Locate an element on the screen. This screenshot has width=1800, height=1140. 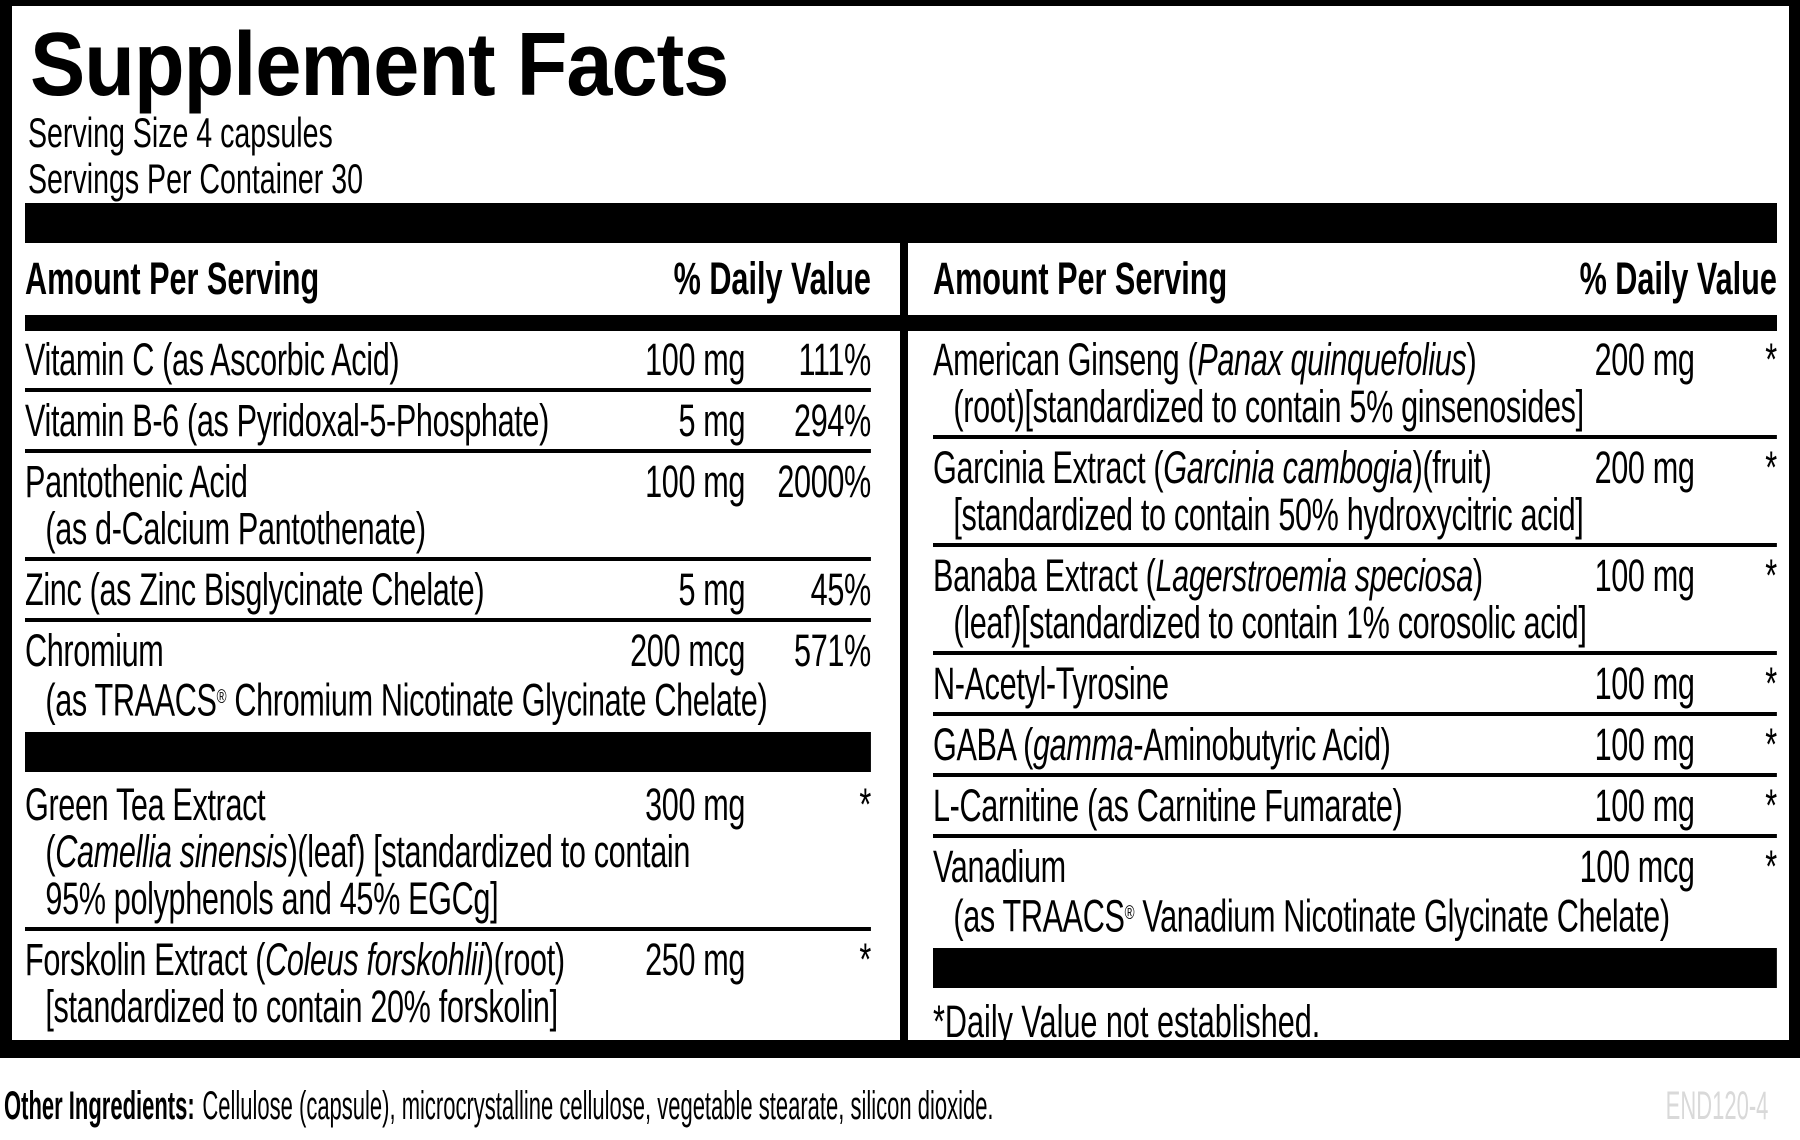
text-part: Pantothenic Acid is located at coordinates (136, 481).